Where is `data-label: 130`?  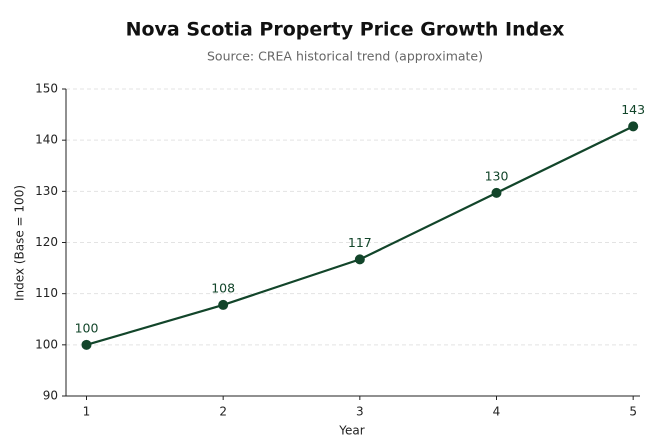 data-label: 130 is located at coordinates (497, 175).